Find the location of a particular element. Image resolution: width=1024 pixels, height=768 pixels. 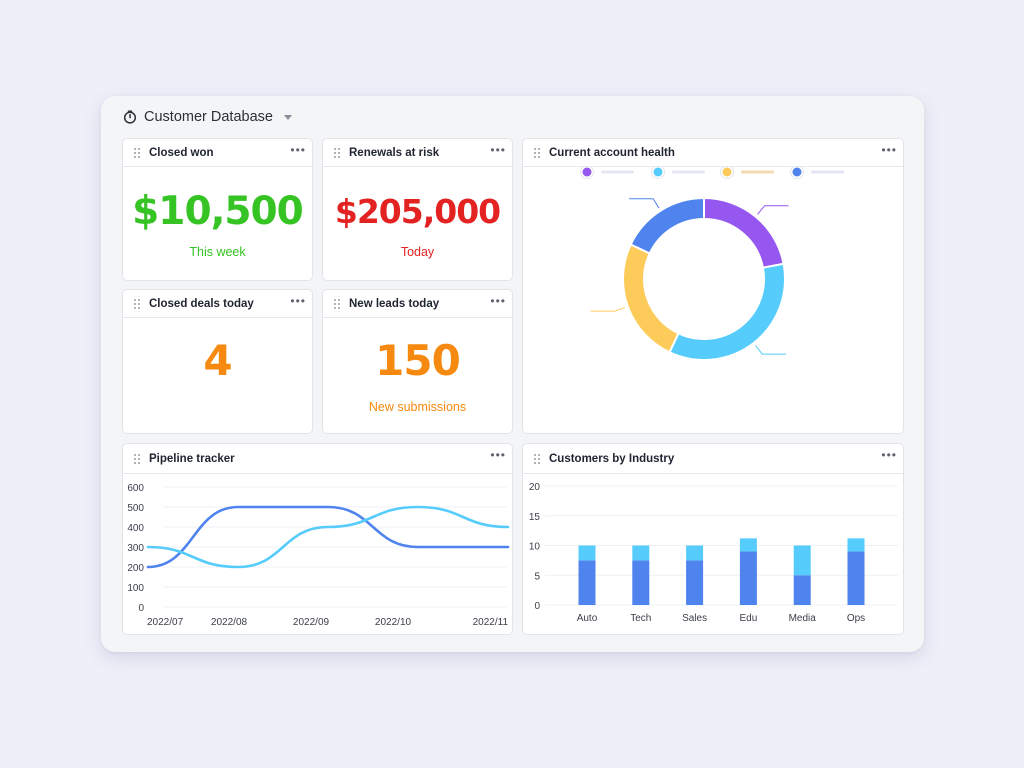

y-tick-label: 600 is located at coordinates (135, 488).